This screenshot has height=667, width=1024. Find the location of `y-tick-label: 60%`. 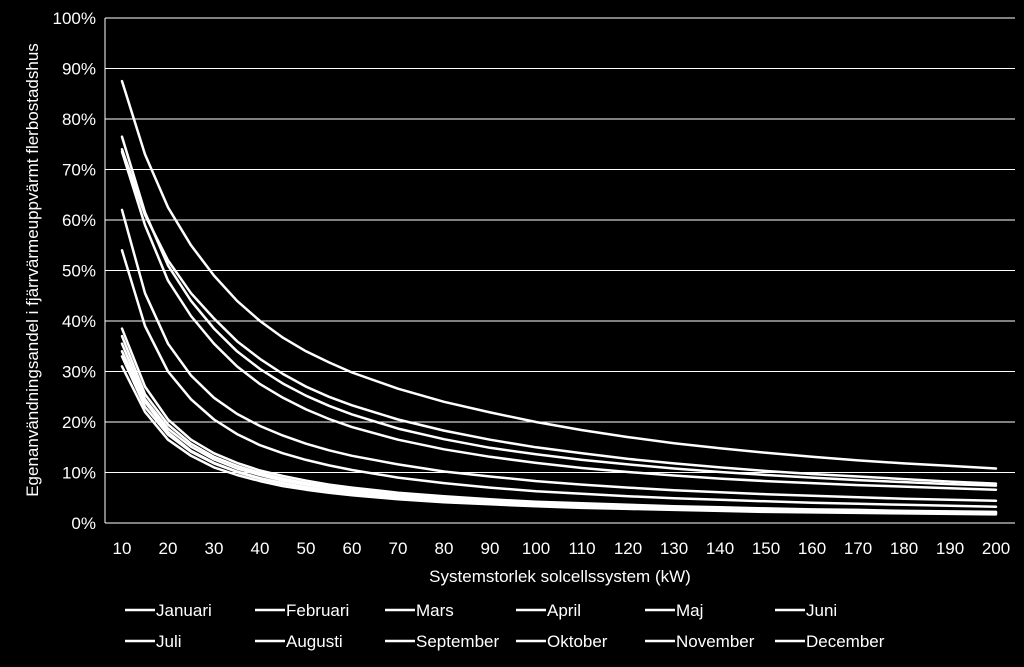

y-tick-label: 60% is located at coordinates (79, 220).